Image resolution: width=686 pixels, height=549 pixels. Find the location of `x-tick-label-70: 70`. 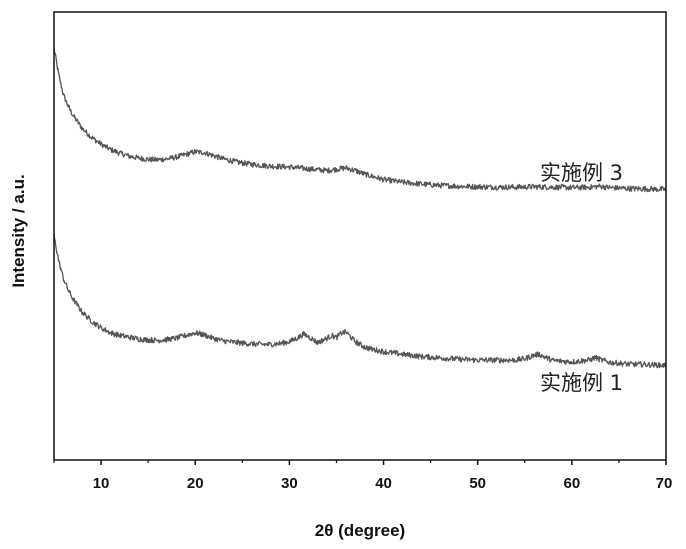

x-tick-label-70: 70 is located at coordinates (664, 483).